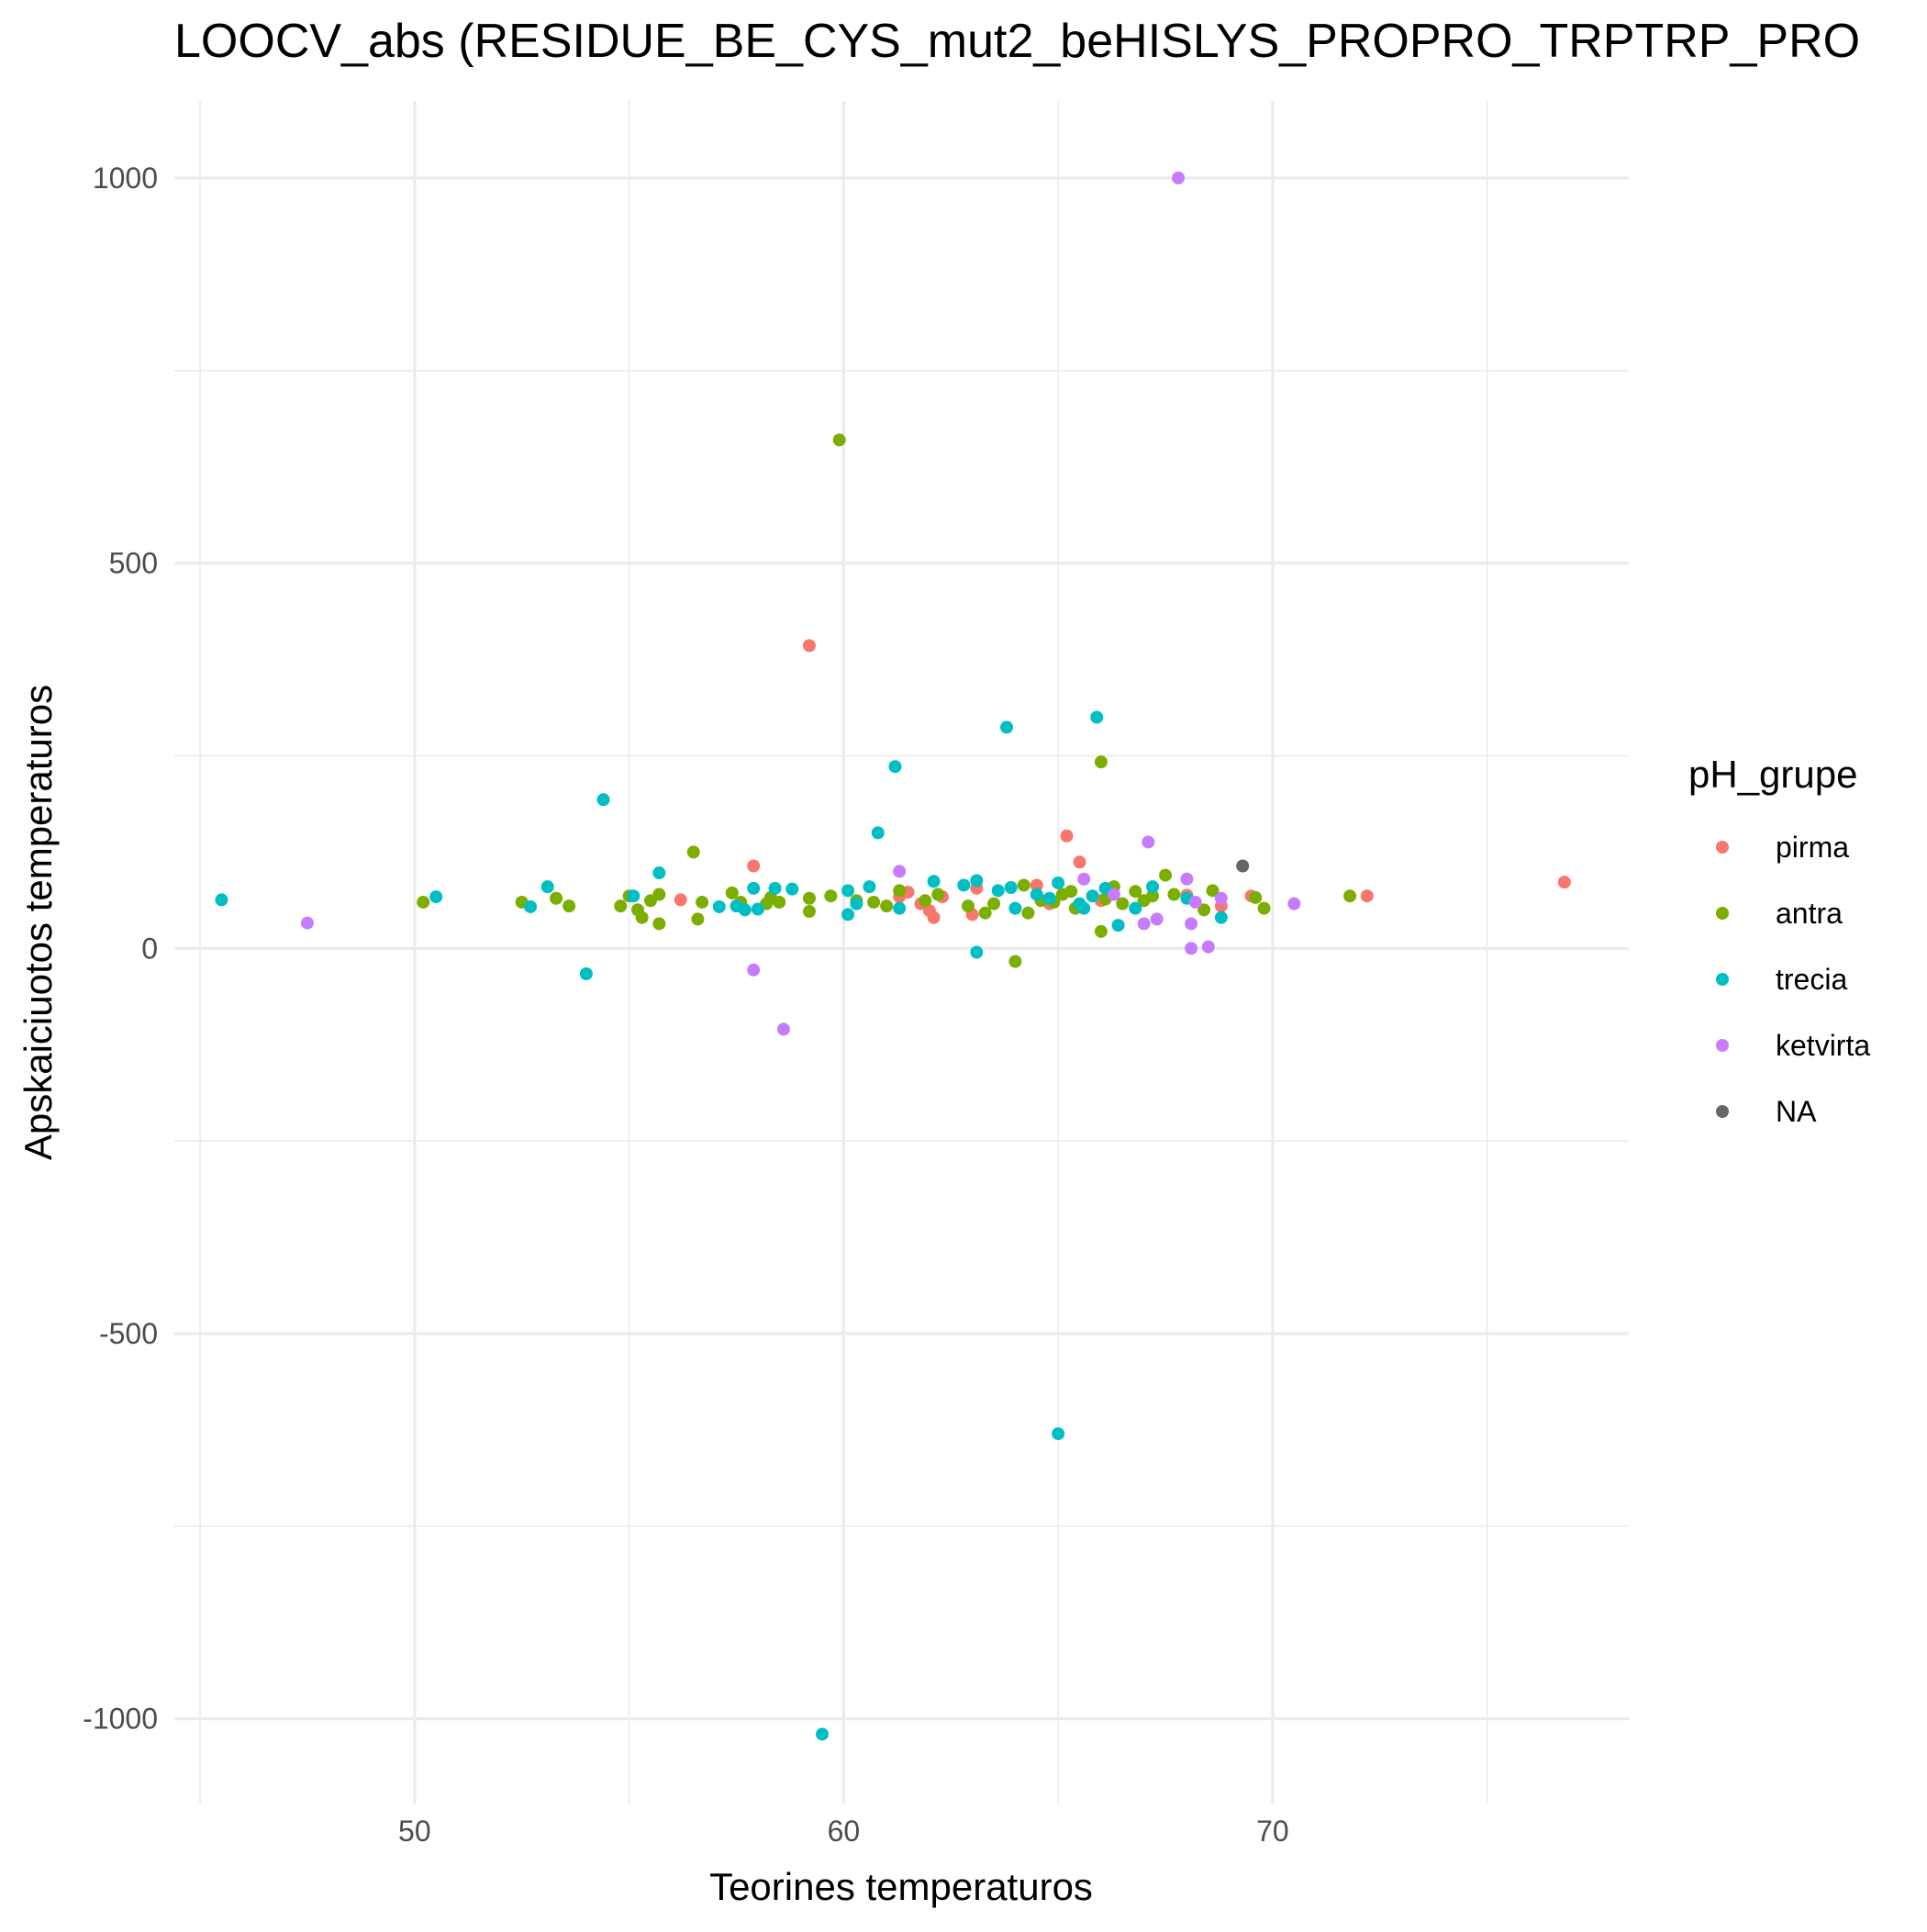 Image resolution: width=1927 pixels, height=1932 pixels. I want to click on x-tick-label: 60, so click(844, 1831).